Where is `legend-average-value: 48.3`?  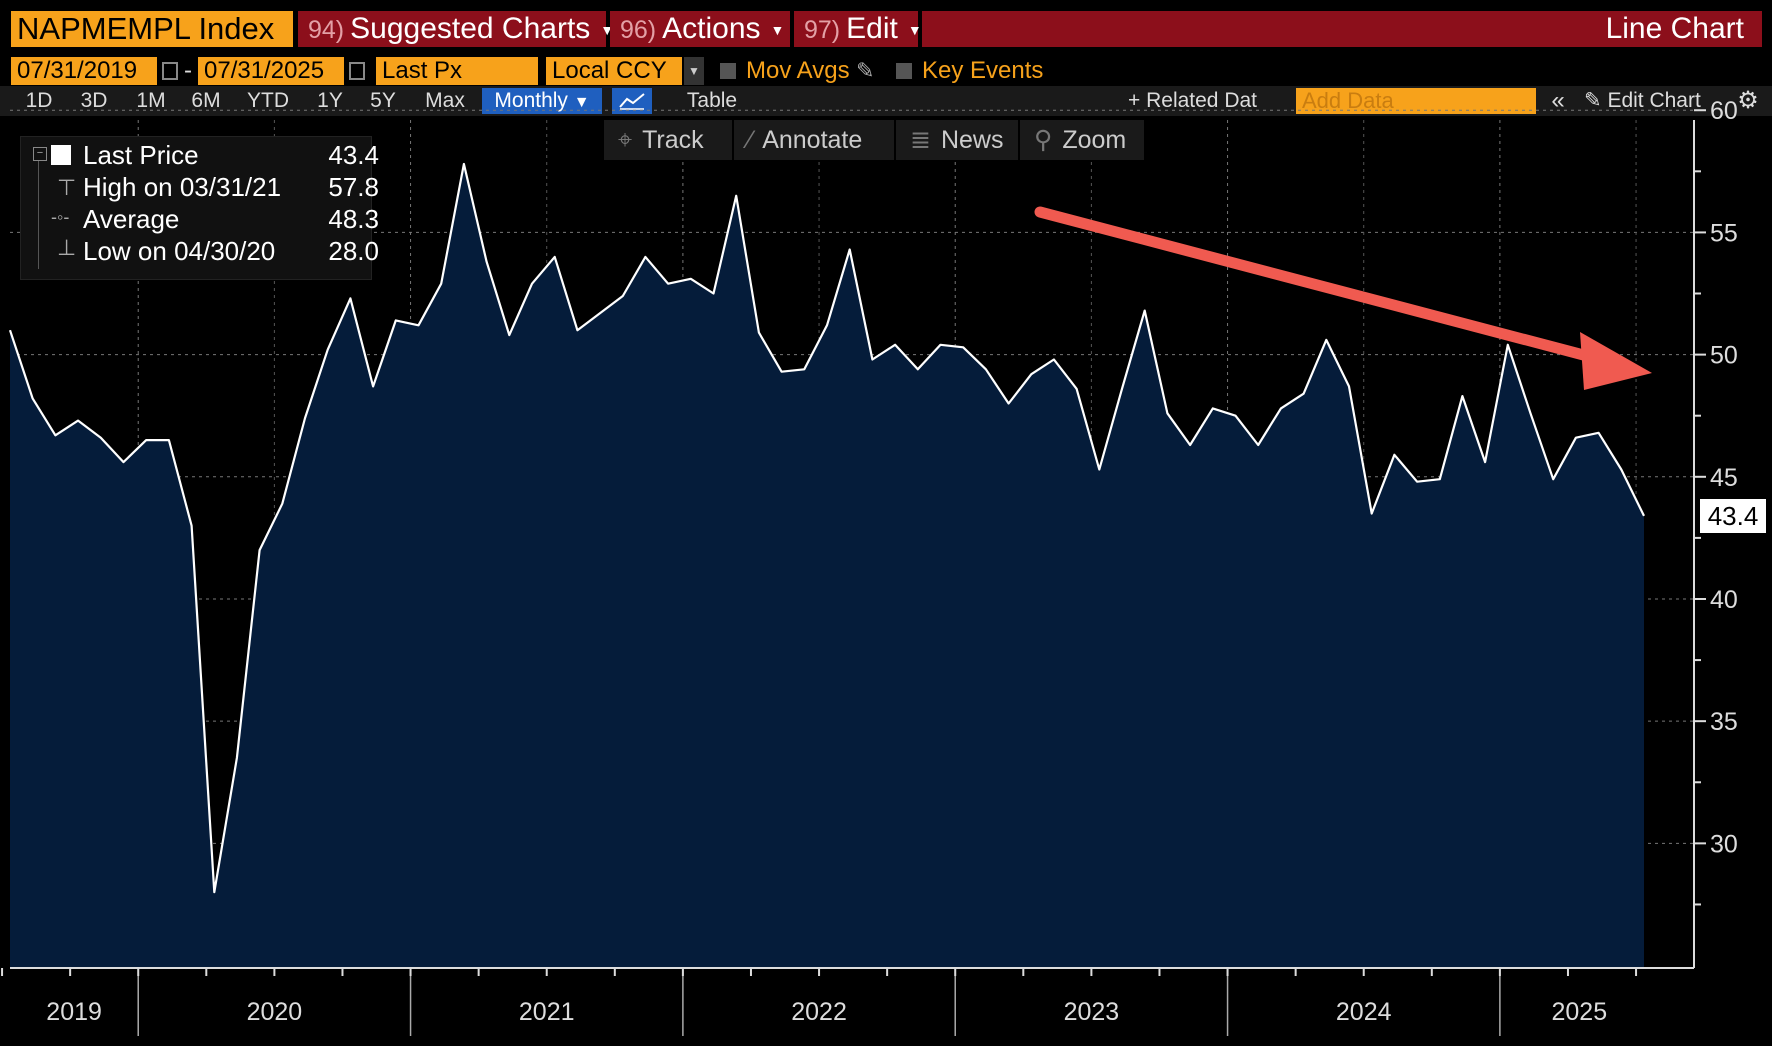 legend-average-value: 48.3 is located at coordinates (353, 219).